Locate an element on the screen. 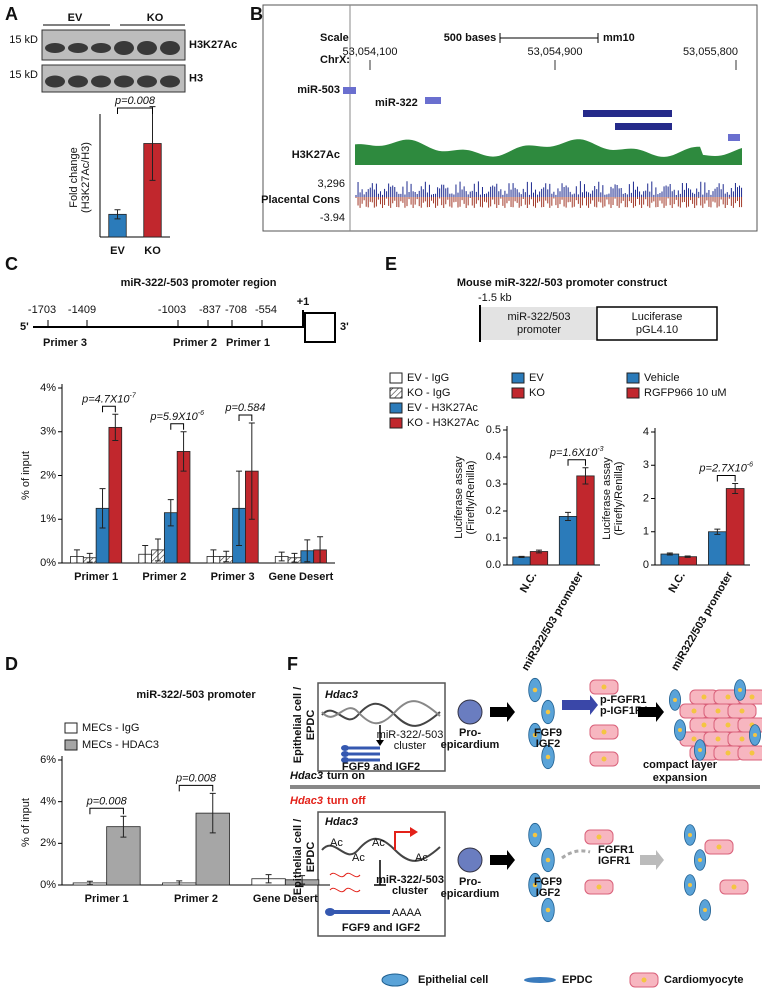 This screenshot has height=998, width=762. label: 53,054,100 is located at coordinates (369, 52).